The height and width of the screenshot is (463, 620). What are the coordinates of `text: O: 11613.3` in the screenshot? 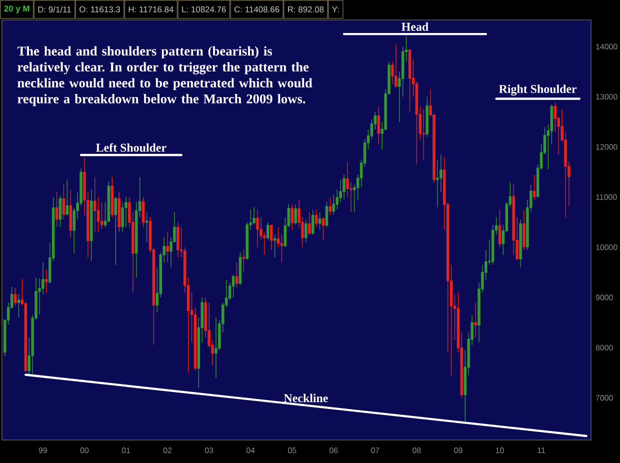 It's located at (100, 9).